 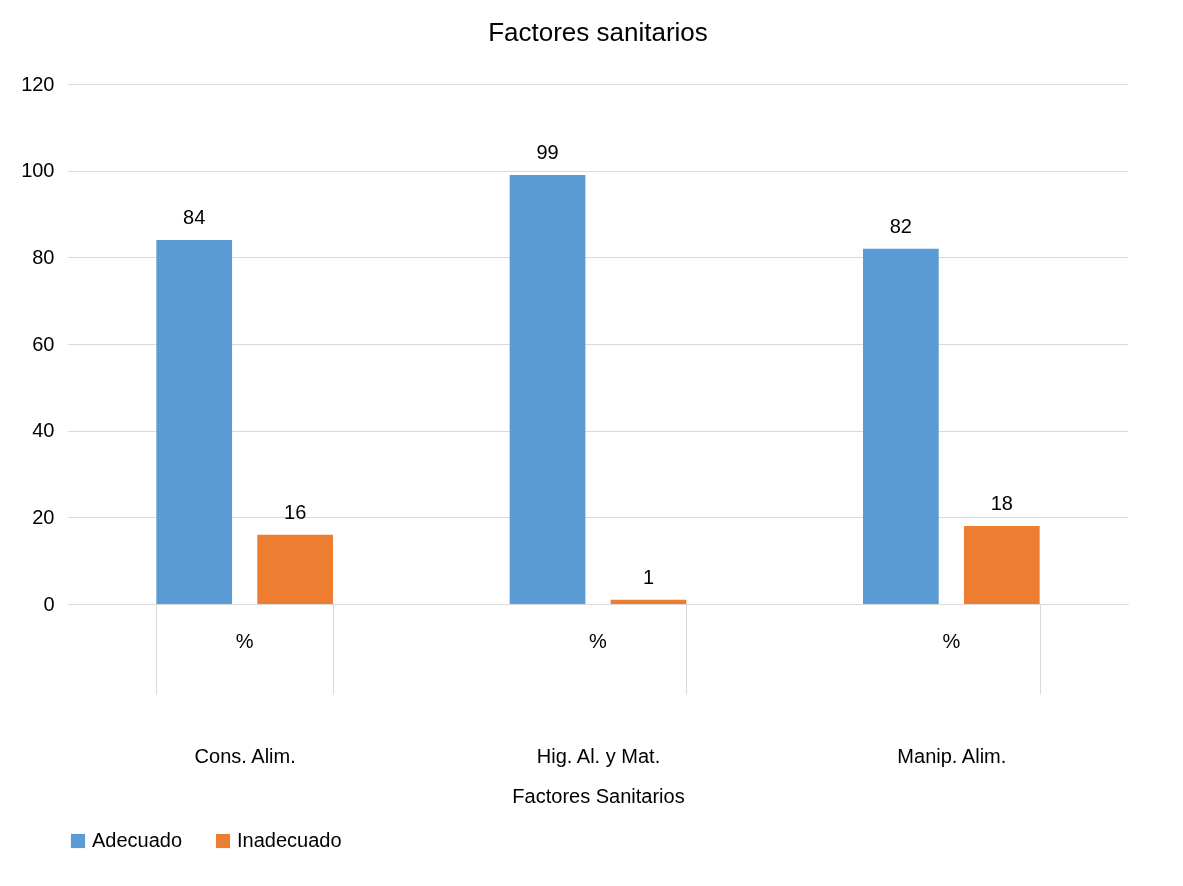 What do you see at coordinates (43, 516) in the screenshot?
I see `y-tick-label: 20` at bounding box center [43, 516].